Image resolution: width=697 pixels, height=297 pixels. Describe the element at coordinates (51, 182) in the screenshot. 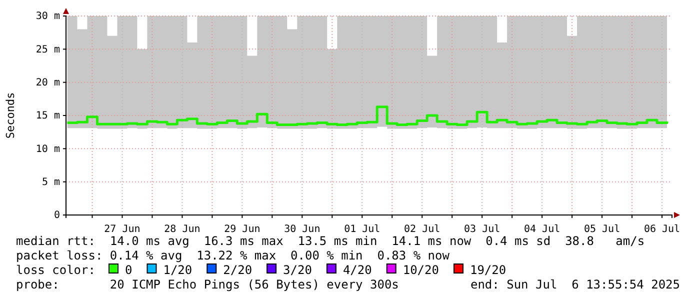

I see `y-tick-label: 5 m` at that location.